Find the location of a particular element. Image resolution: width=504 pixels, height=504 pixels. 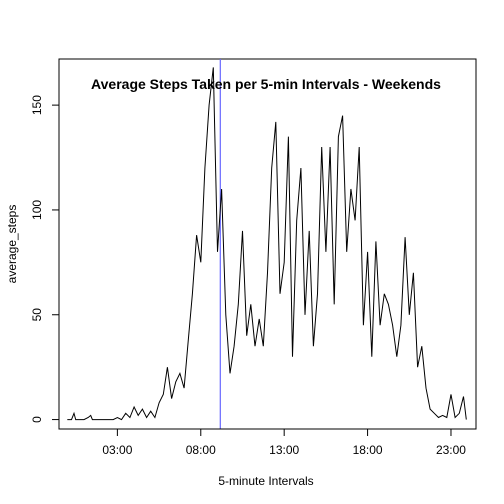

x-axis: 03:00 08:00 13:00 18:00 23:00 is located at coordinates (284, 442).